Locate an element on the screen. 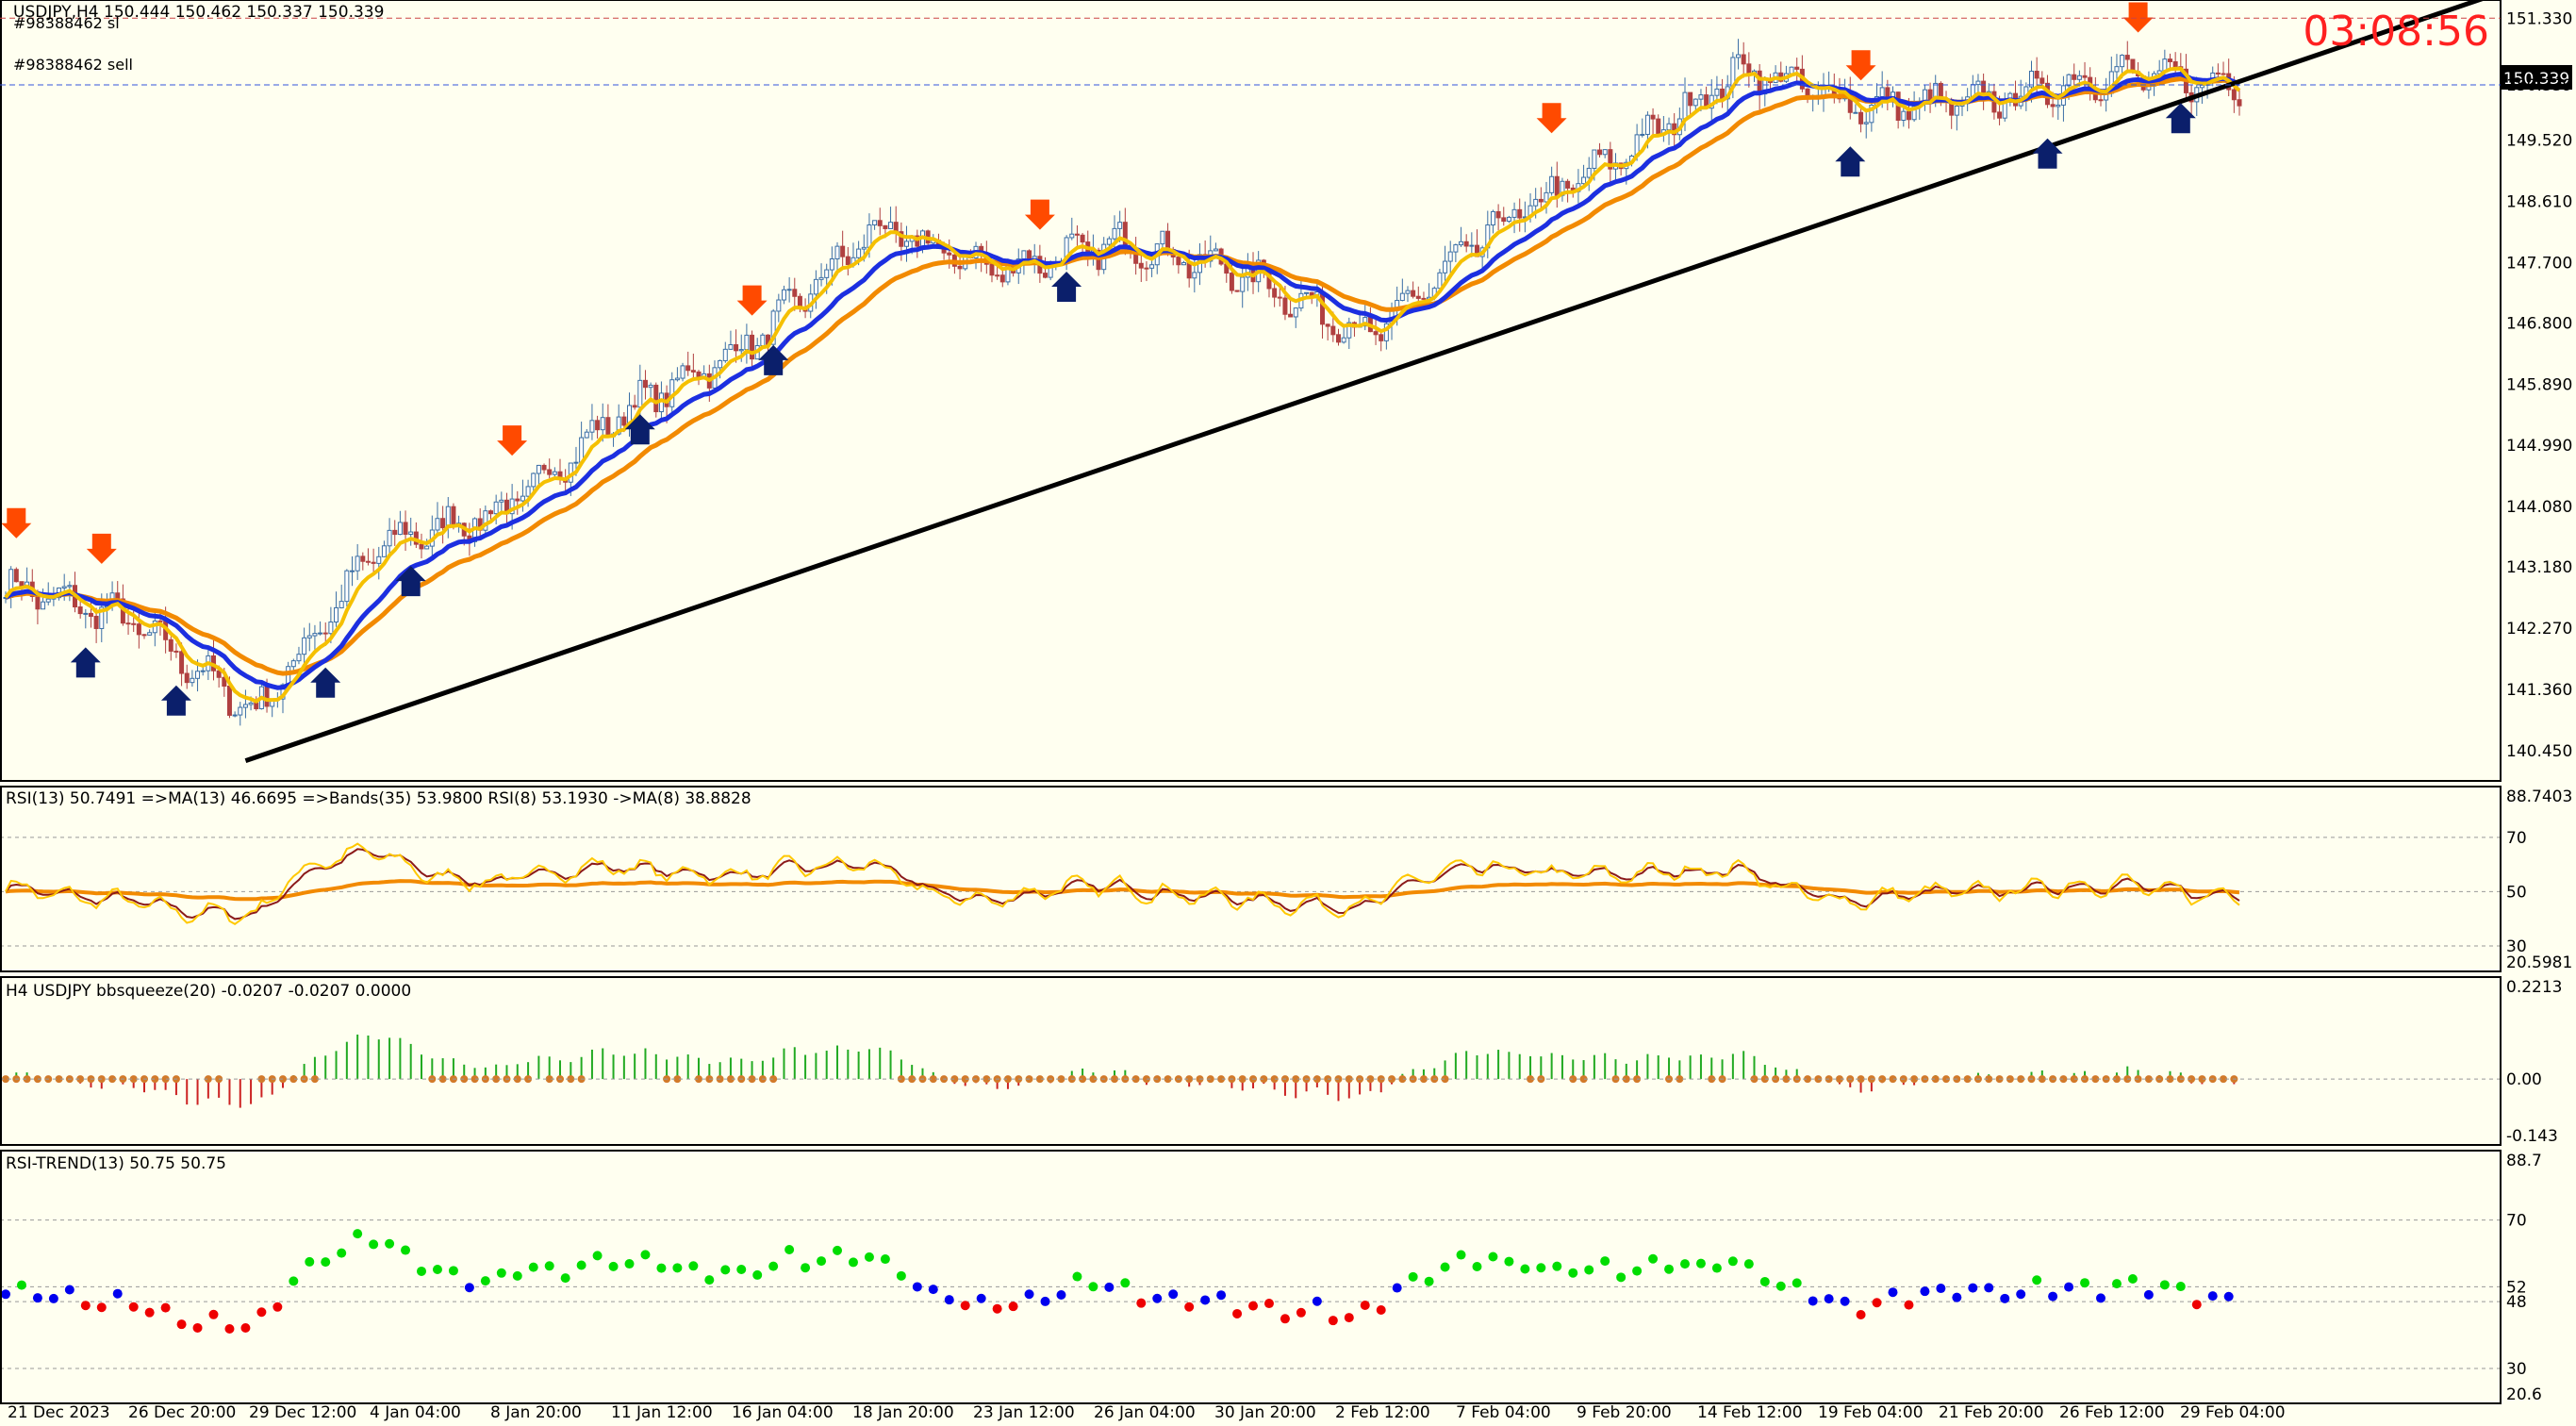  price-tick-label: 151.330 is located at coordinates (2539, 18).